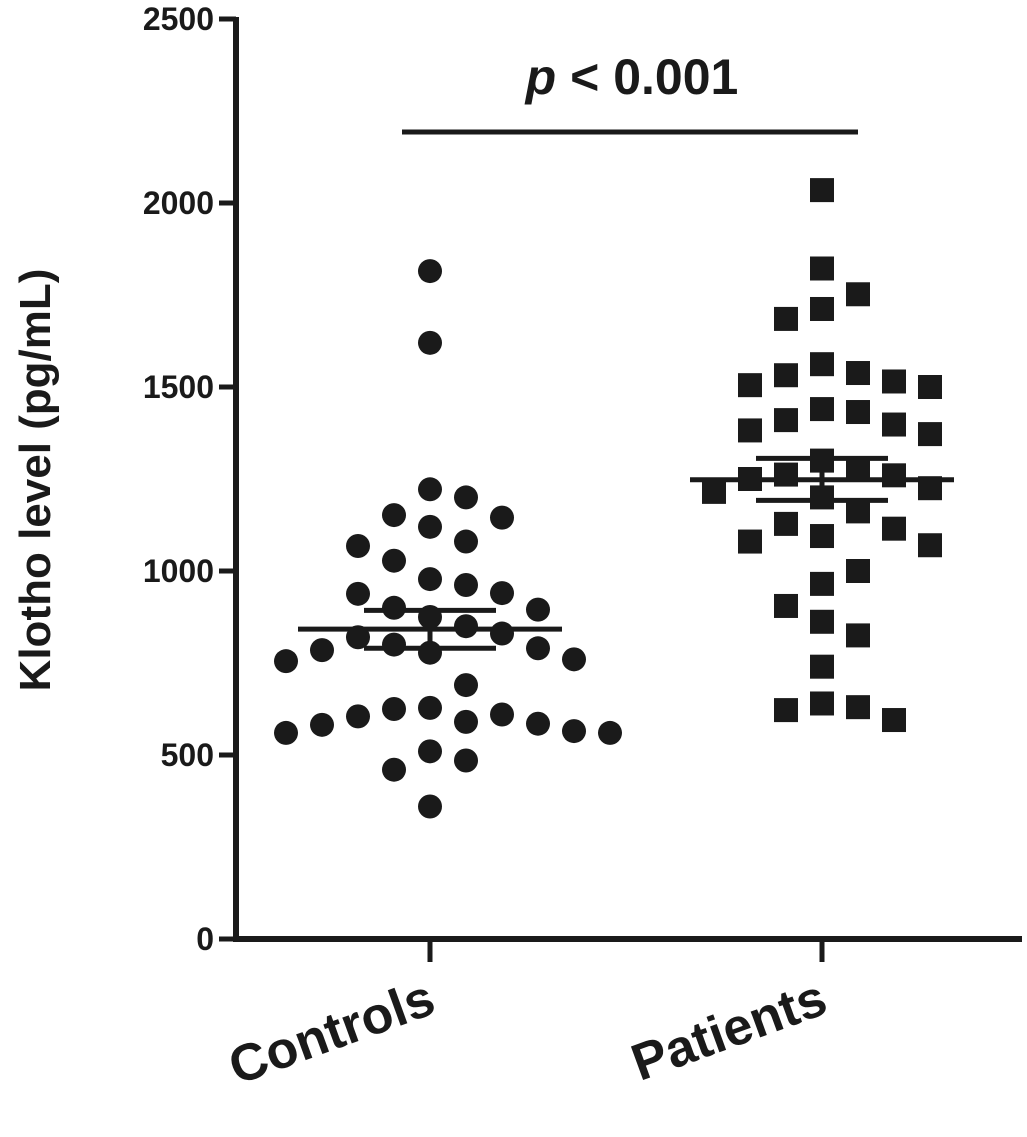 The image size is (1027, 1137). I want to click on y-tick-label: 2000, so click(178, 203).